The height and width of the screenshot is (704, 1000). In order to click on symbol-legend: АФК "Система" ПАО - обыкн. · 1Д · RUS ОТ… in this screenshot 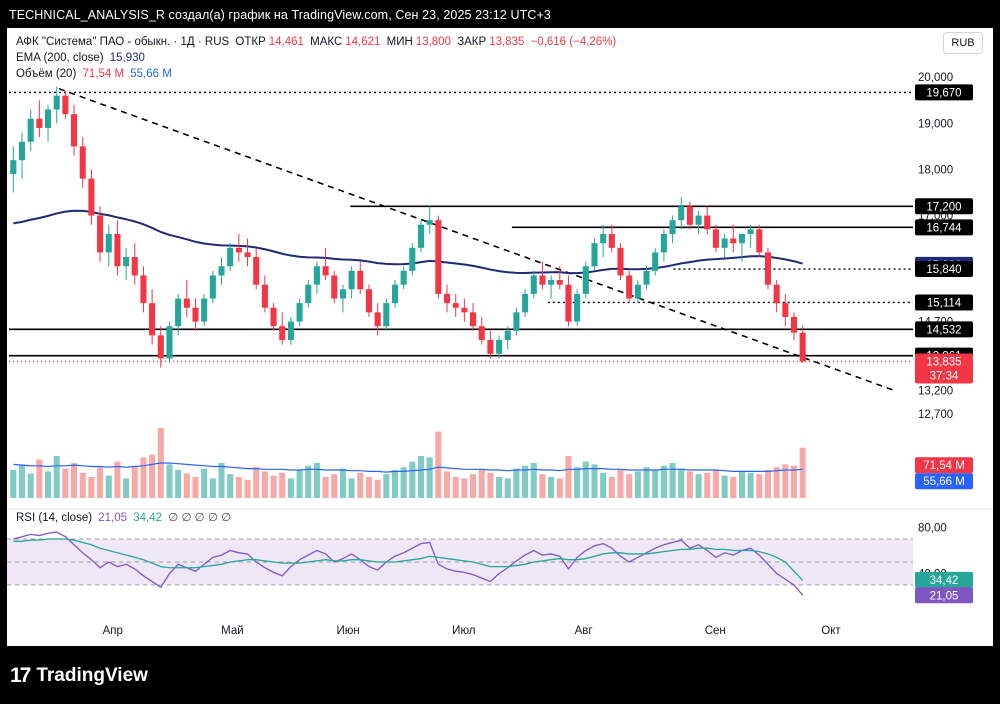, I will do `click(317, 42)`.